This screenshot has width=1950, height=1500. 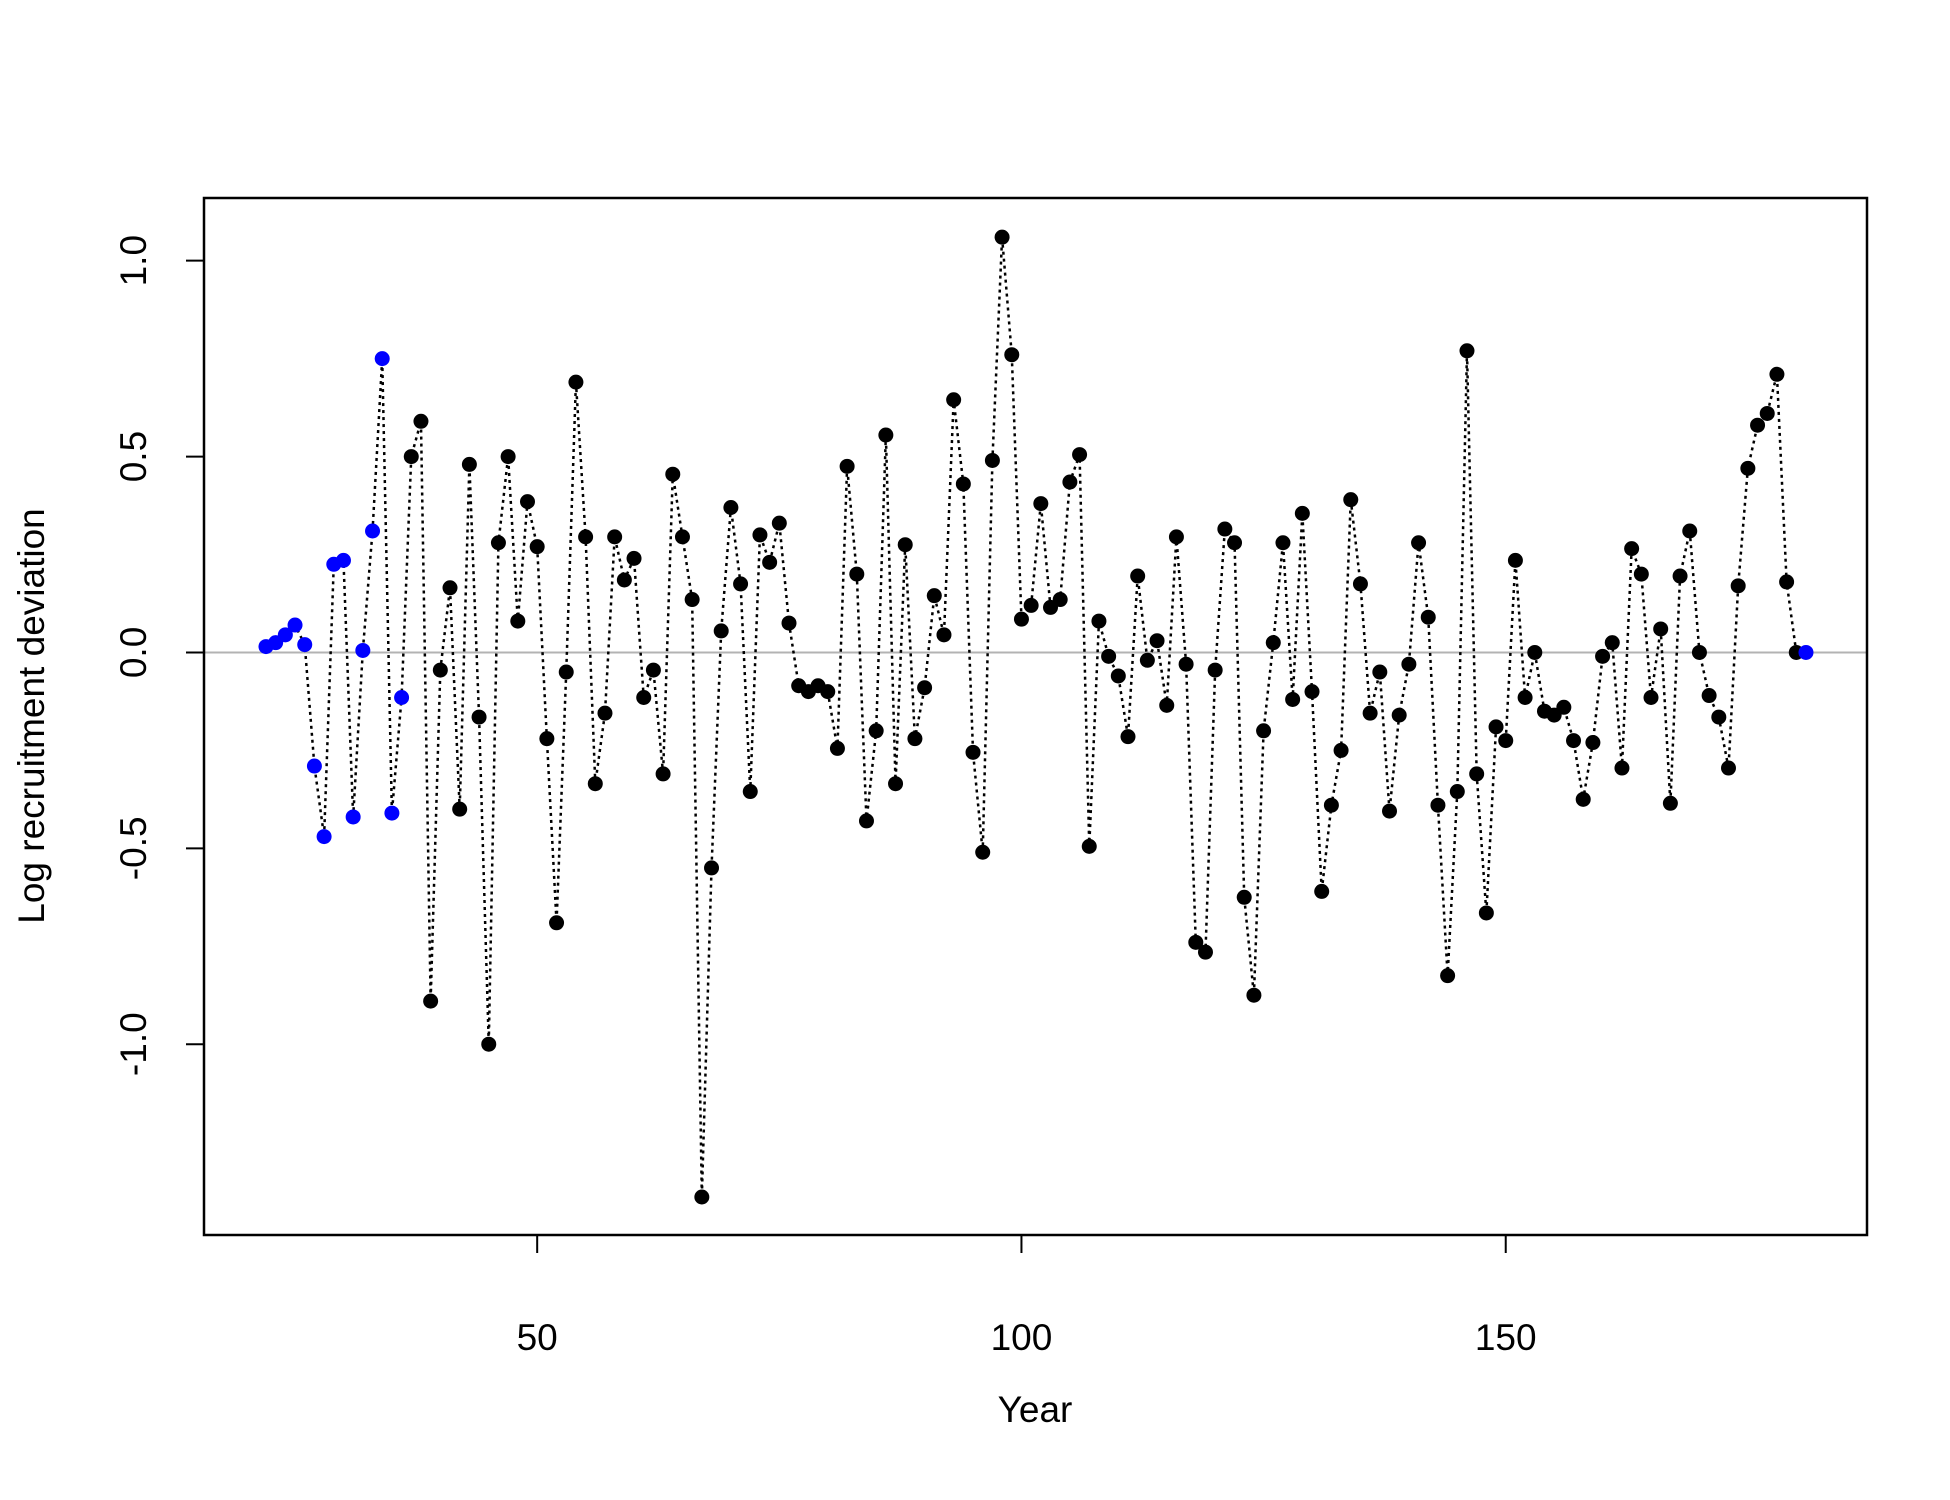 I want to click on y-tick-label: 1.0, so click(x=133, y=260).